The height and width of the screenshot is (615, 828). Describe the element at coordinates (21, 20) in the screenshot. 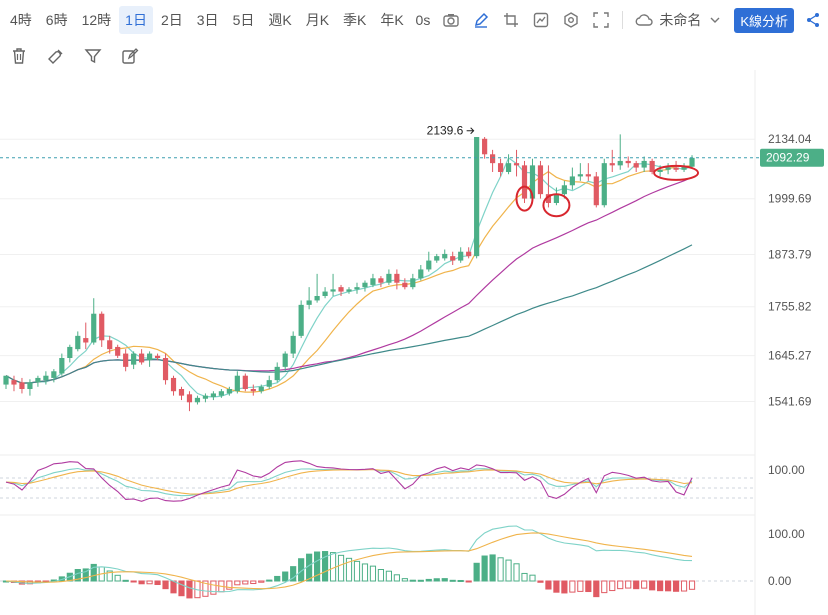

I see `timeframe-tab: 4時` at that location.